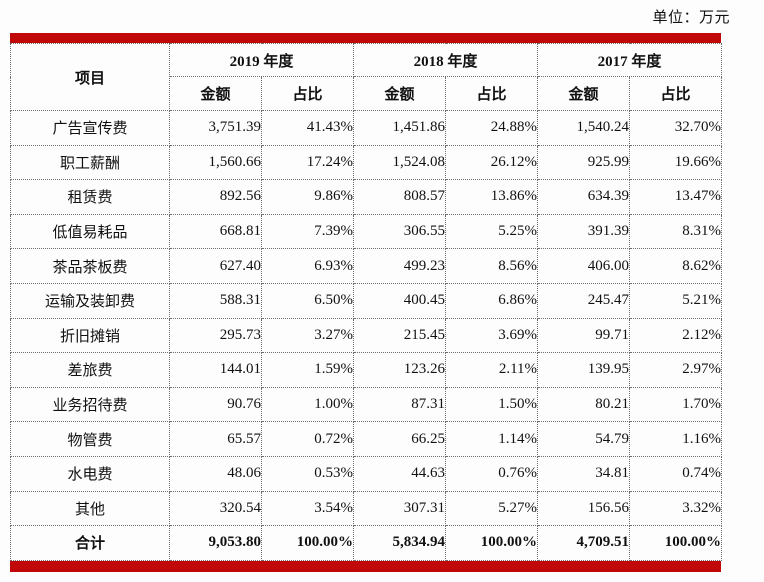 This screenshot has height=582, width=764. Describe the element at coordinates (584, 370) in the screenshot. I see `amount-2017-cell: 139.95` at that location.